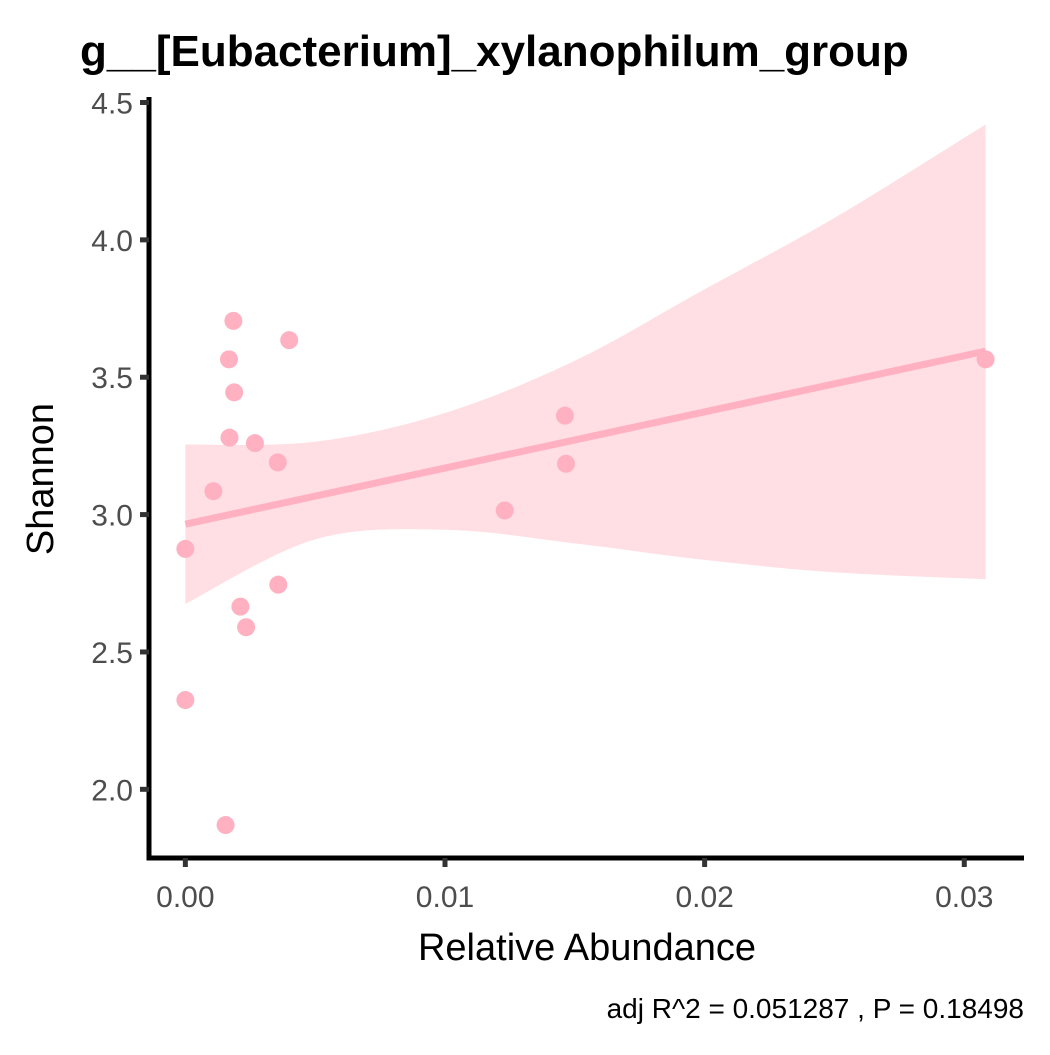 The height and width of the screenshot is (1055, 1050). What do you see at coordinates (494, 51) in the screenshot?
I see `chart-title: g__[Eubacterium]_xylanophilum_group` at bounding box center [494, 51].